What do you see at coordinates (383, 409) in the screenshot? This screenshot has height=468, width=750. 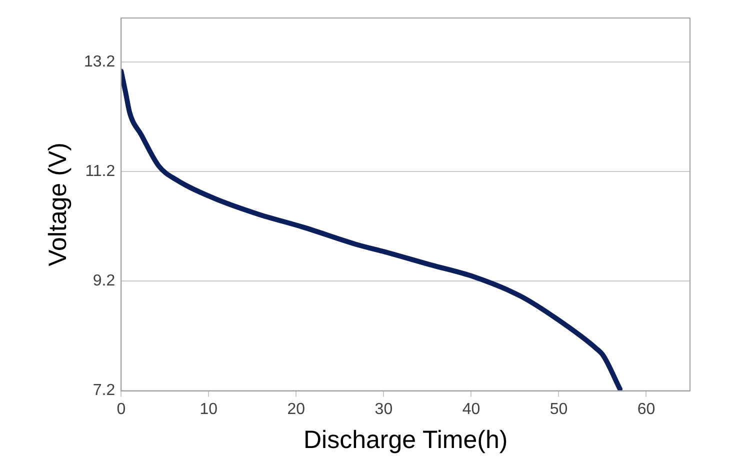 I see `x-tick-label: 30` at bounding box center [383, 409].